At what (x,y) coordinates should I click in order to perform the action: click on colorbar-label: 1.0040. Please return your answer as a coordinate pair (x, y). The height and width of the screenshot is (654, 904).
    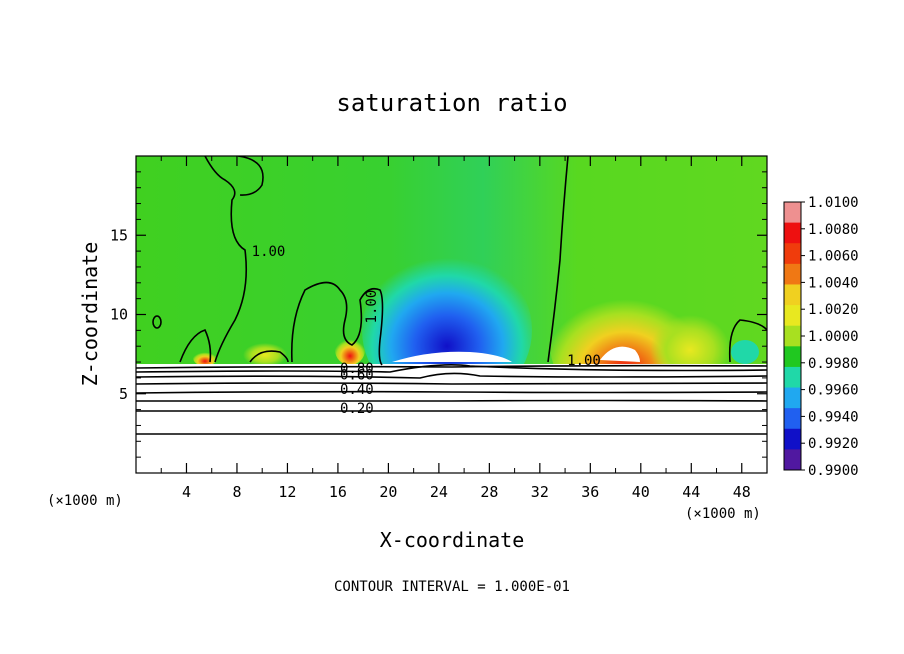
    Looking at the image, I should click on (833, 283).